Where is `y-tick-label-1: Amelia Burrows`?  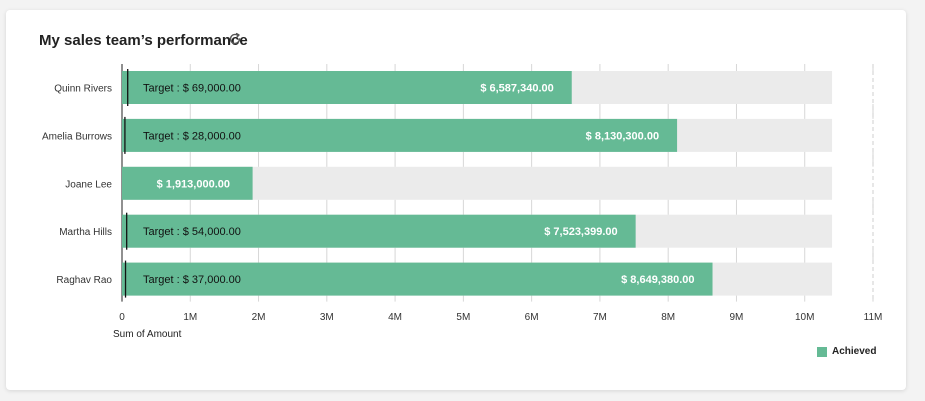
y-tick-label-1: Amelia Burrows is located at coordinates (77, 136).